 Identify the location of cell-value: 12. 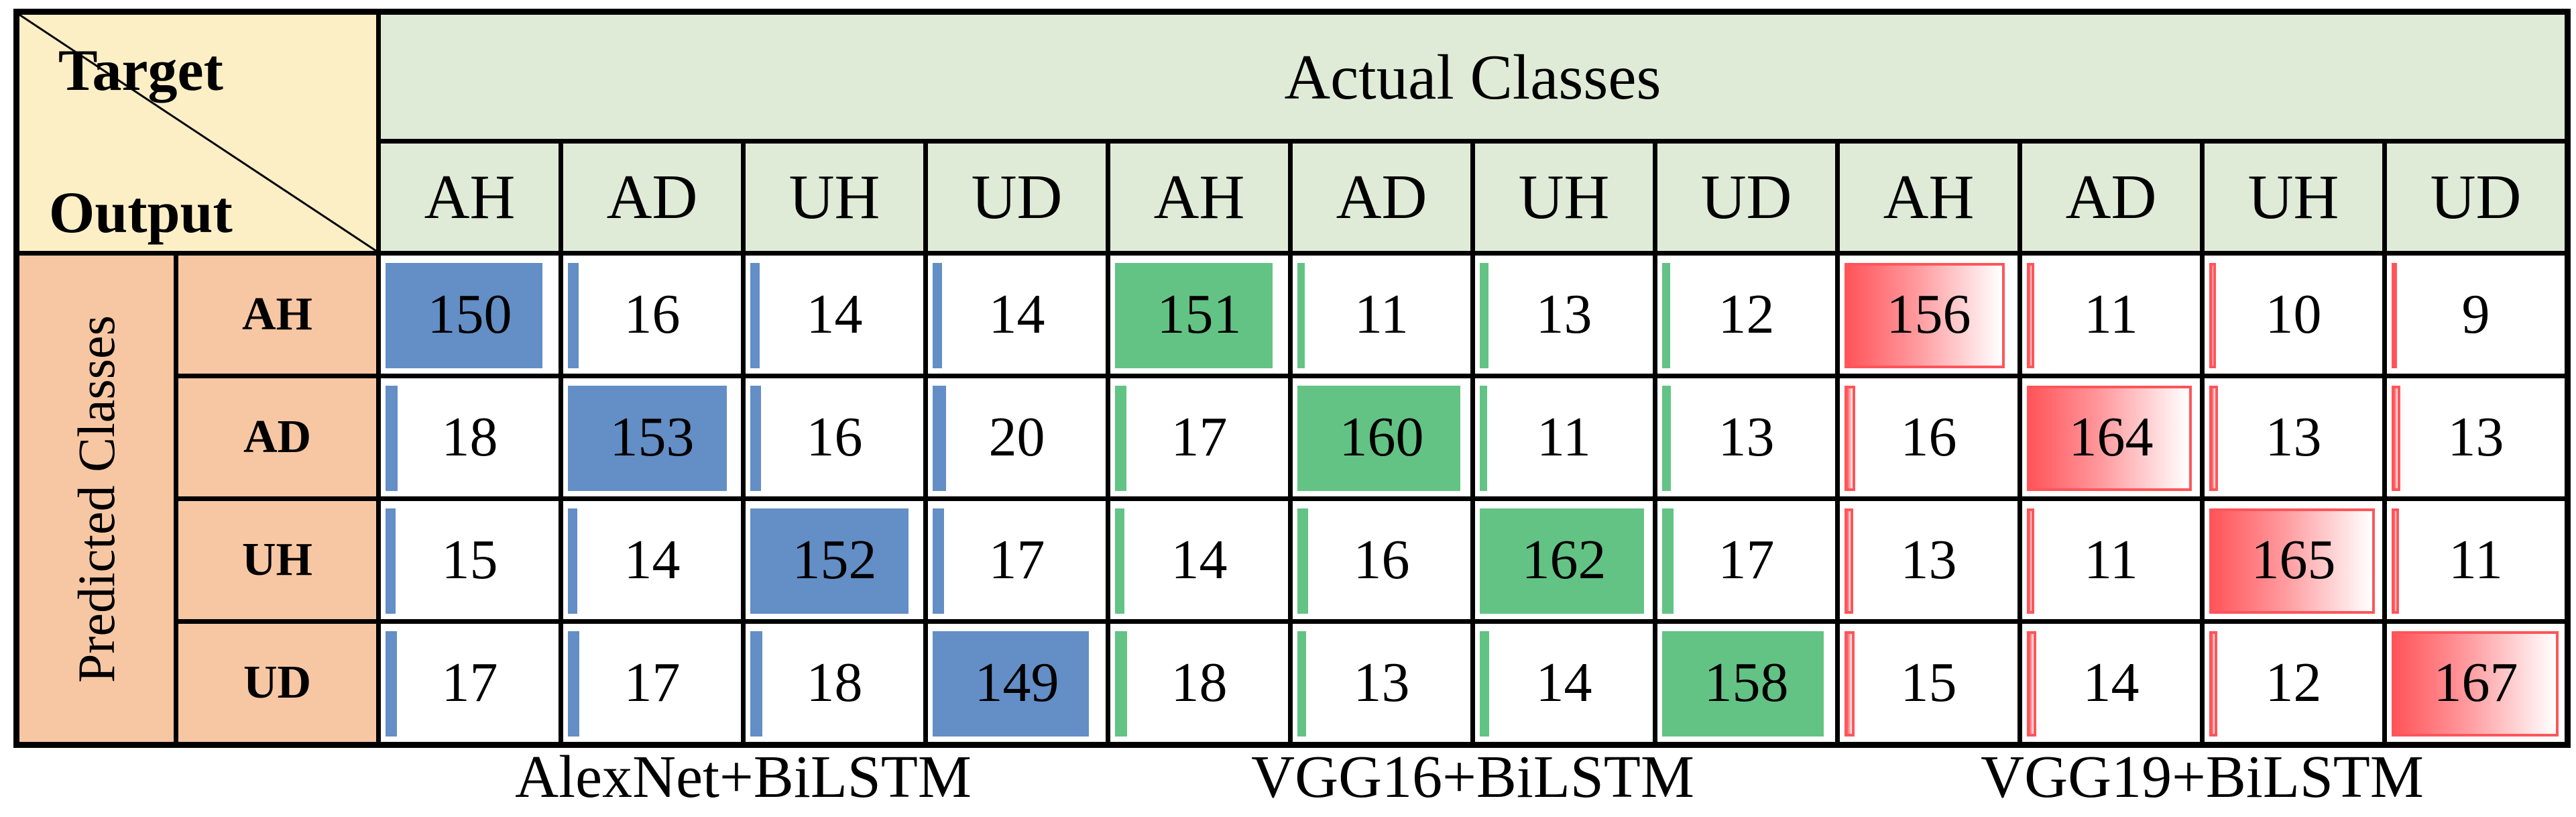
(1746, 314).